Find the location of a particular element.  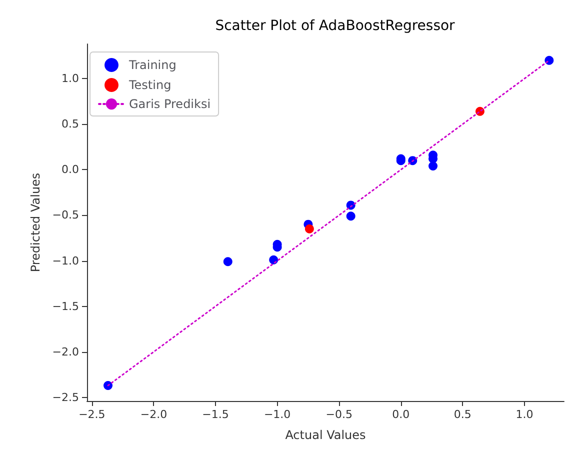

x-tick-label: −2.5 is located at coordinates (92, 414).